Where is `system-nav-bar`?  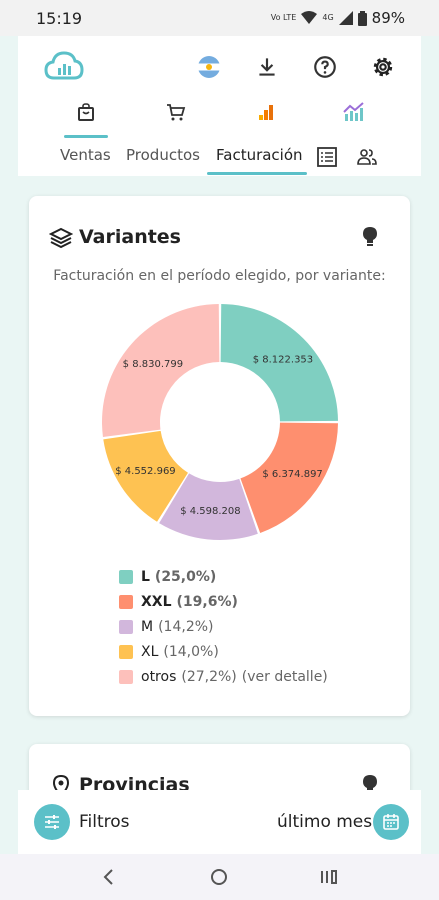
system-nav-bar is located at coordinates (219, 877).